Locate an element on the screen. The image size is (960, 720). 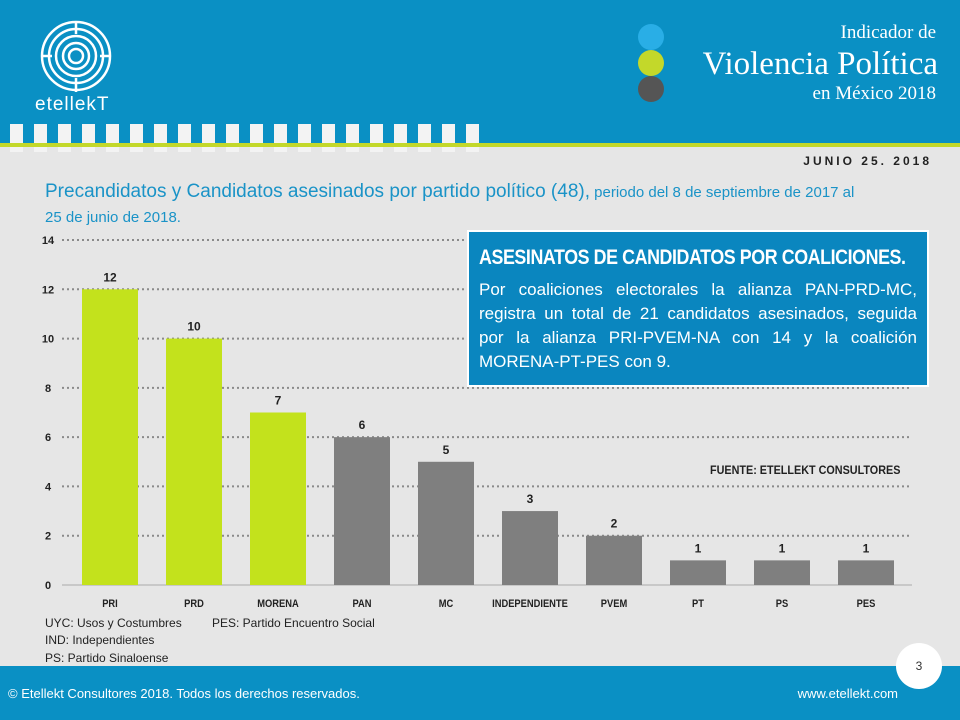
x-tick-label: PS is located at coordinates (782, 604).